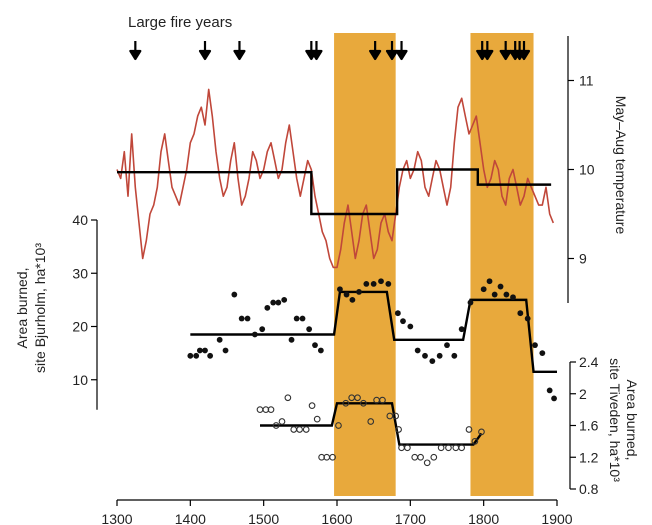  I want to click on bjurholm-tick-label-1: 20, so click(80, 327).